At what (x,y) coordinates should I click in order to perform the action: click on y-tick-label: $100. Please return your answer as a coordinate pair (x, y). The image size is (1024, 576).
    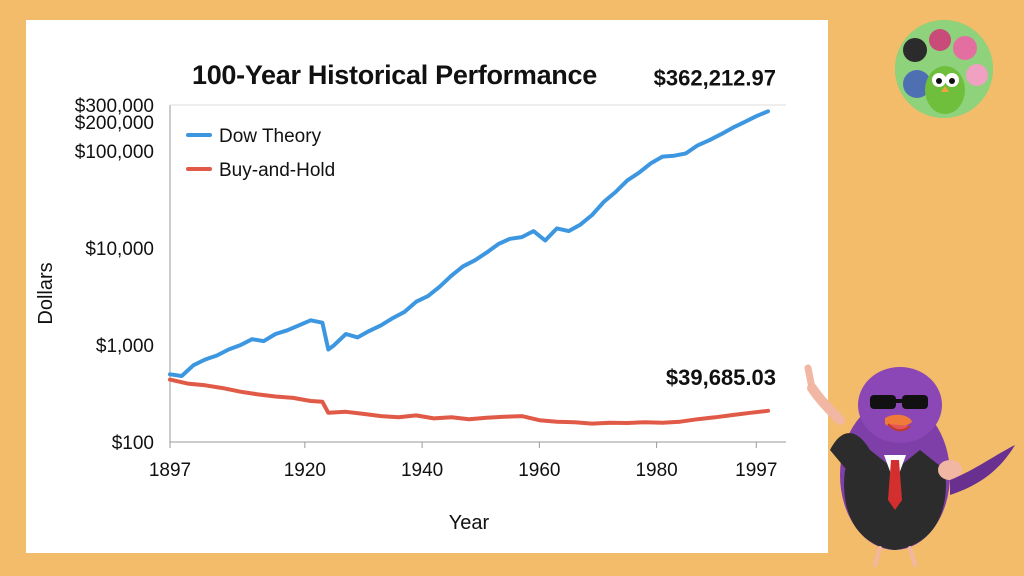
    Looking at the image, I should click on (133, 443).